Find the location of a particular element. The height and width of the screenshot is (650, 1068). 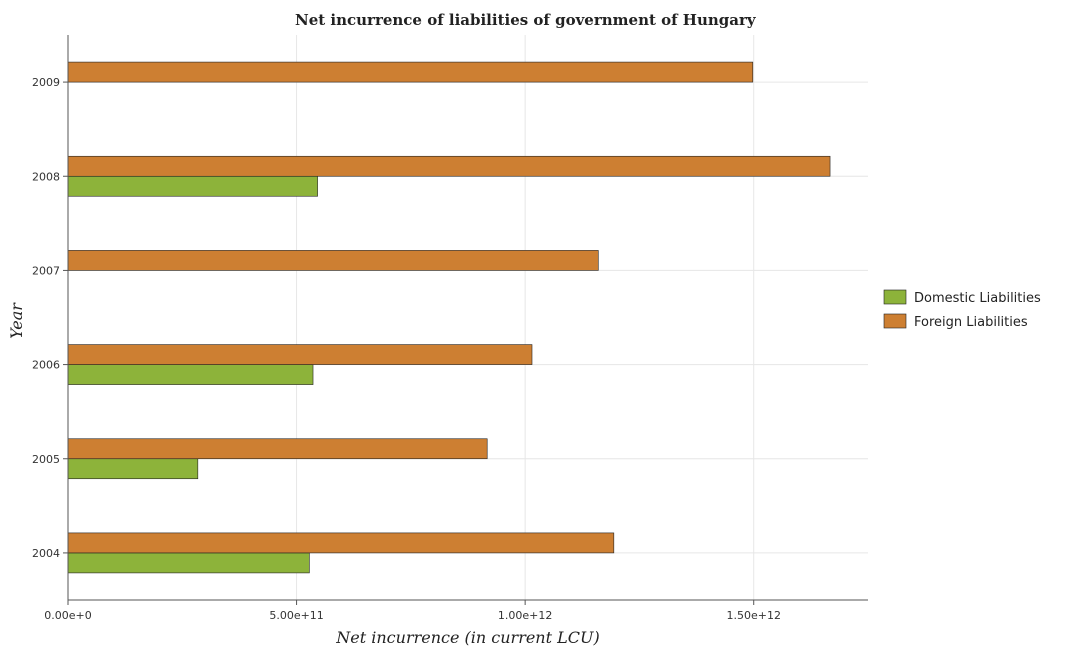

x-tick-label: 5.00e+11 is located at coordinates (296, 615).